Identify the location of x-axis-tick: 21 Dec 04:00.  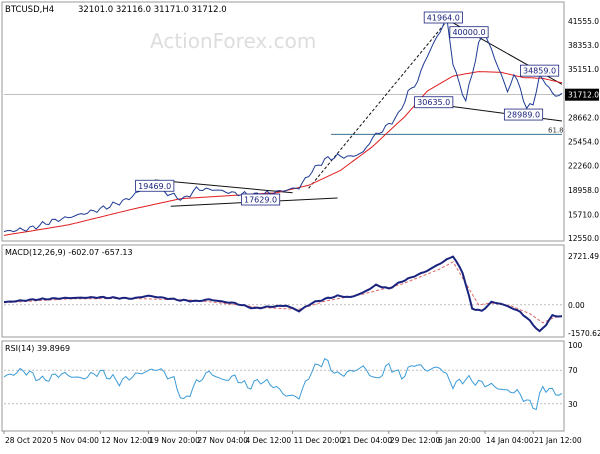
(367, 440).